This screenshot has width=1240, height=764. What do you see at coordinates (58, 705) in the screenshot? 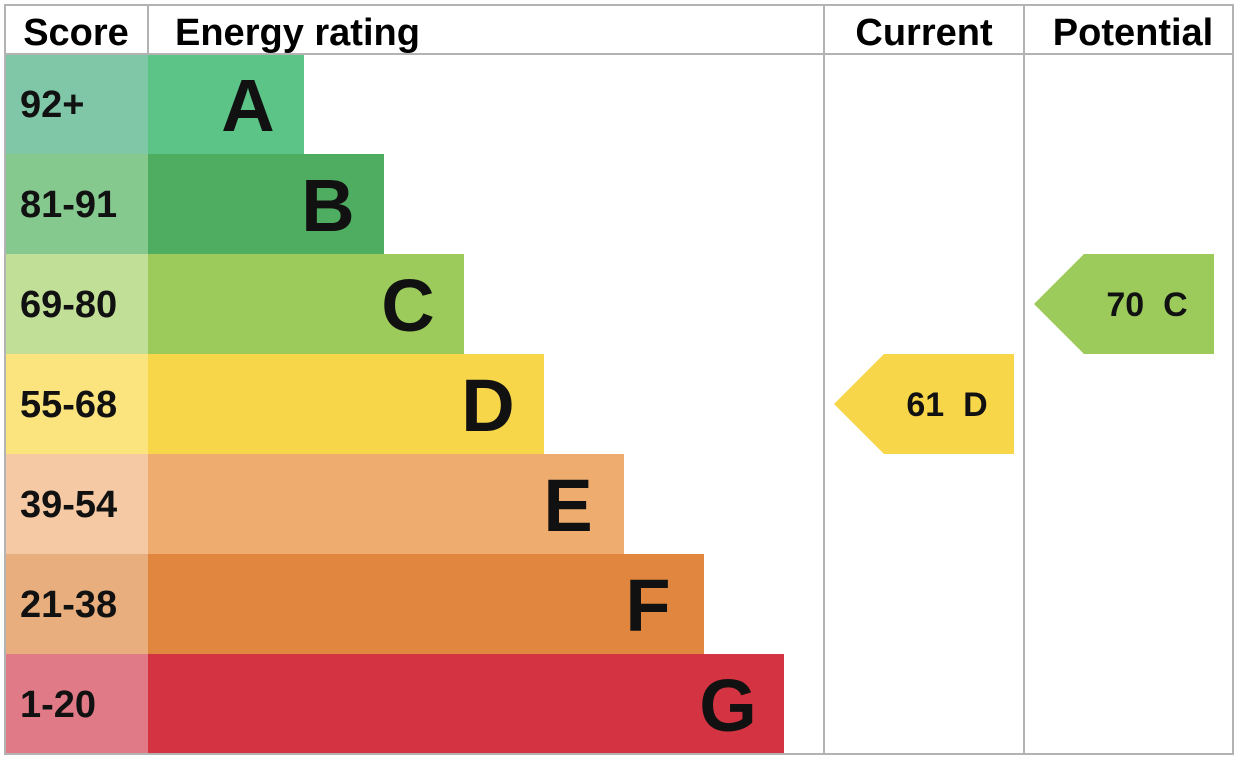
I see `score-range-label-g: 1-20` at bounding box center [58, 705].